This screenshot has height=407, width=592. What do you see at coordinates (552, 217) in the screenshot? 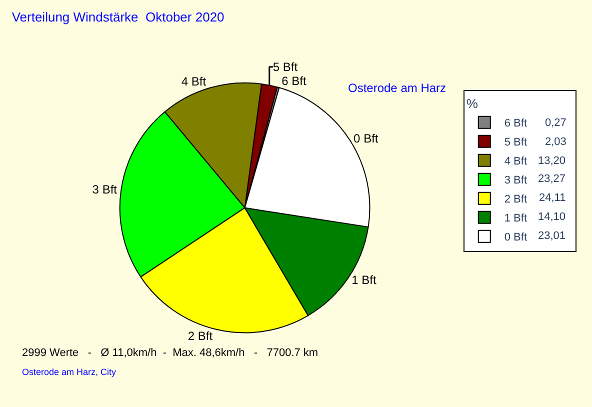
I see `data-label: 14,10` at bounding box center [552, 217].